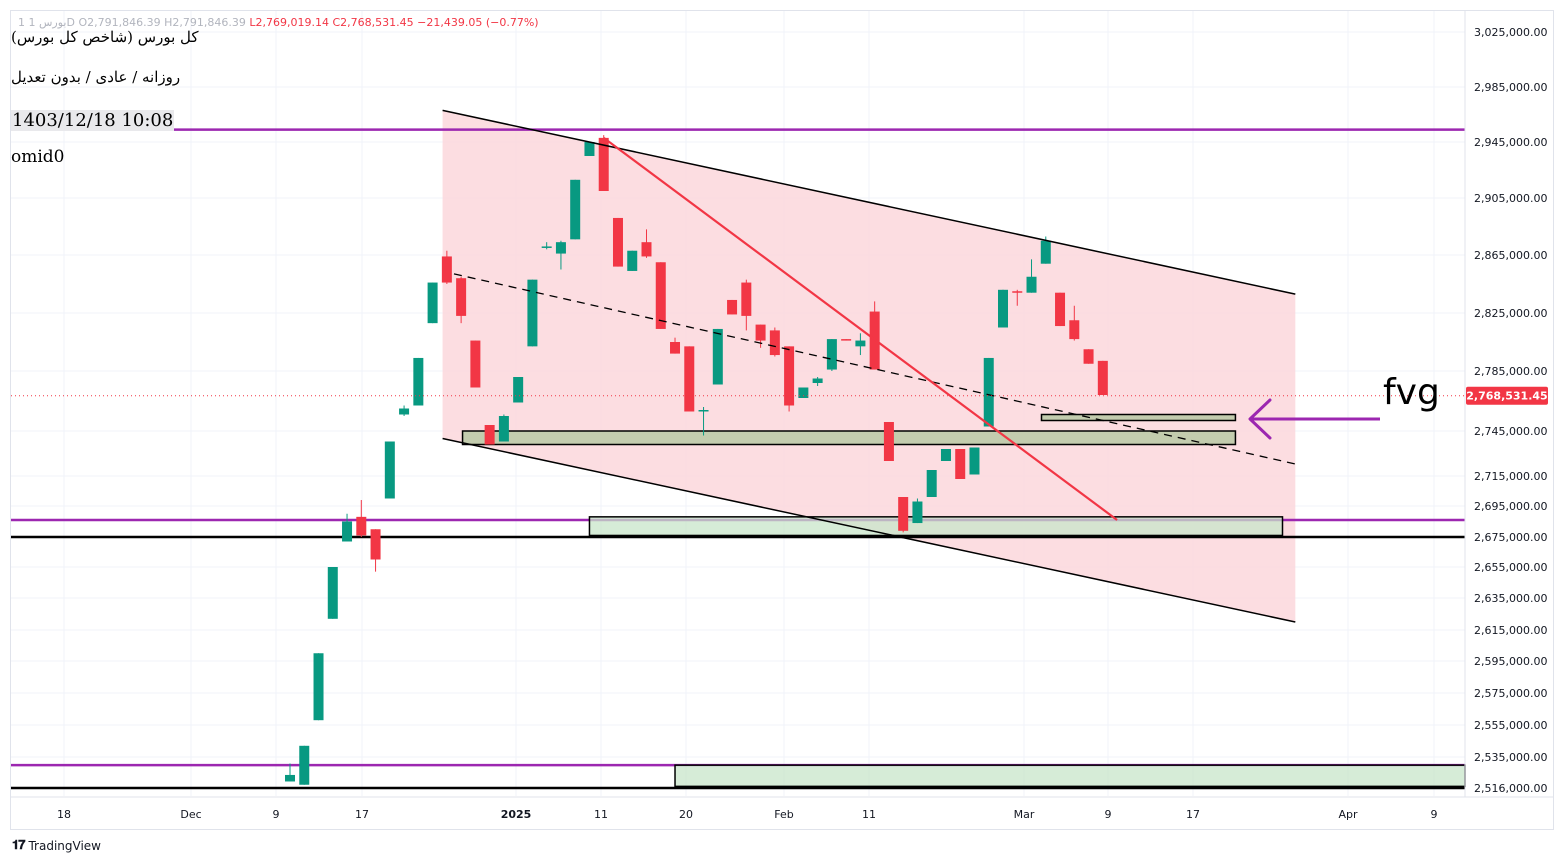  What do you see at coordinates (93, 120) in the screenshot?
I see `chart-datetime: 1403/12/18 10:08` at bounding box center [93, 120].